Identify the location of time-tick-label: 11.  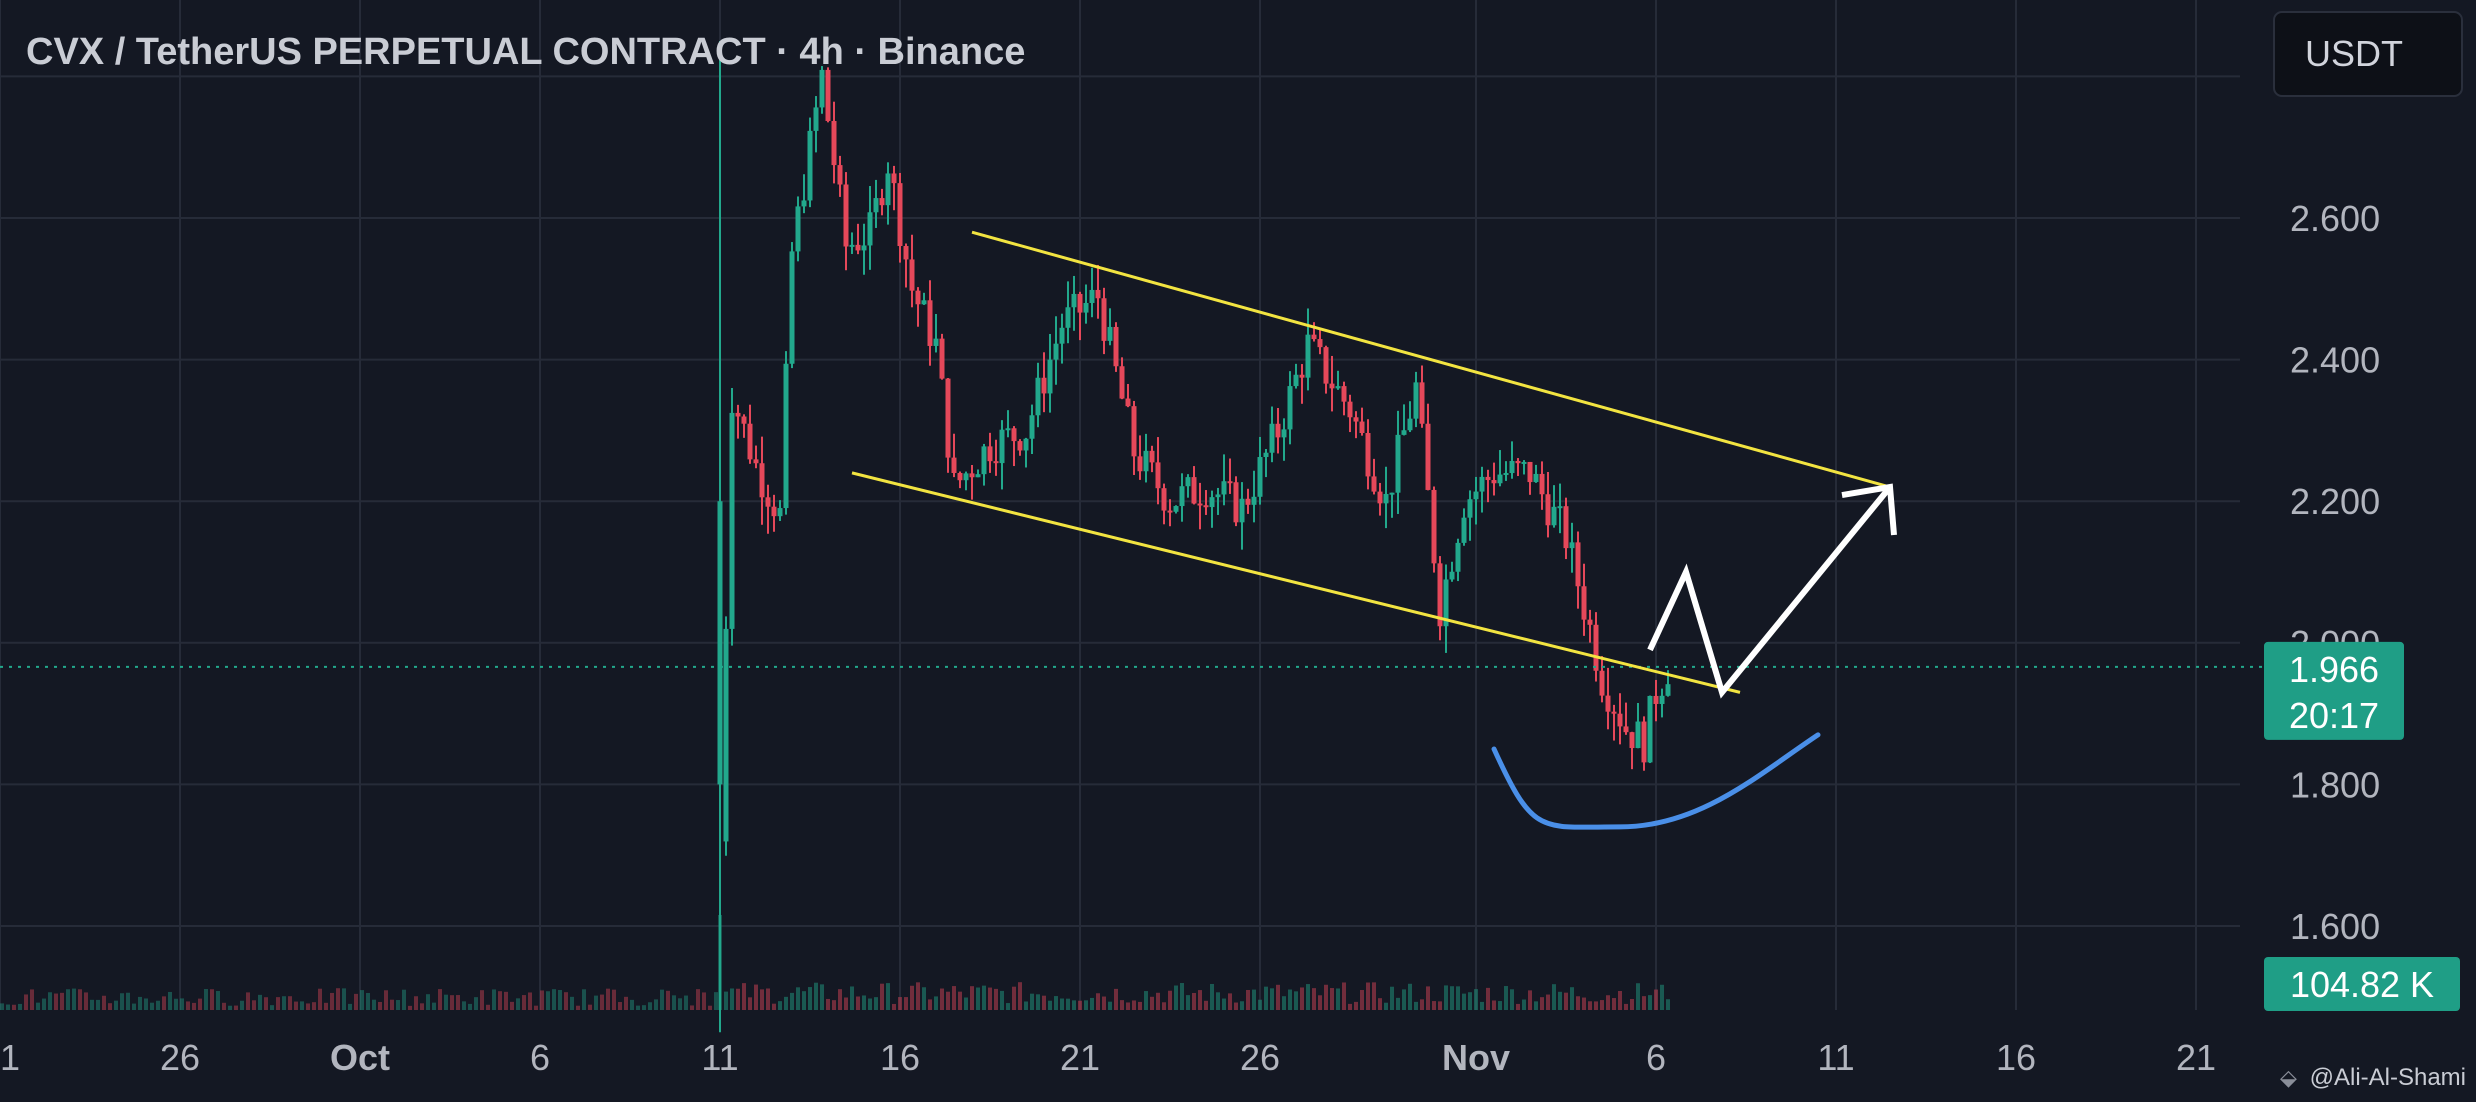
(719, 1057).